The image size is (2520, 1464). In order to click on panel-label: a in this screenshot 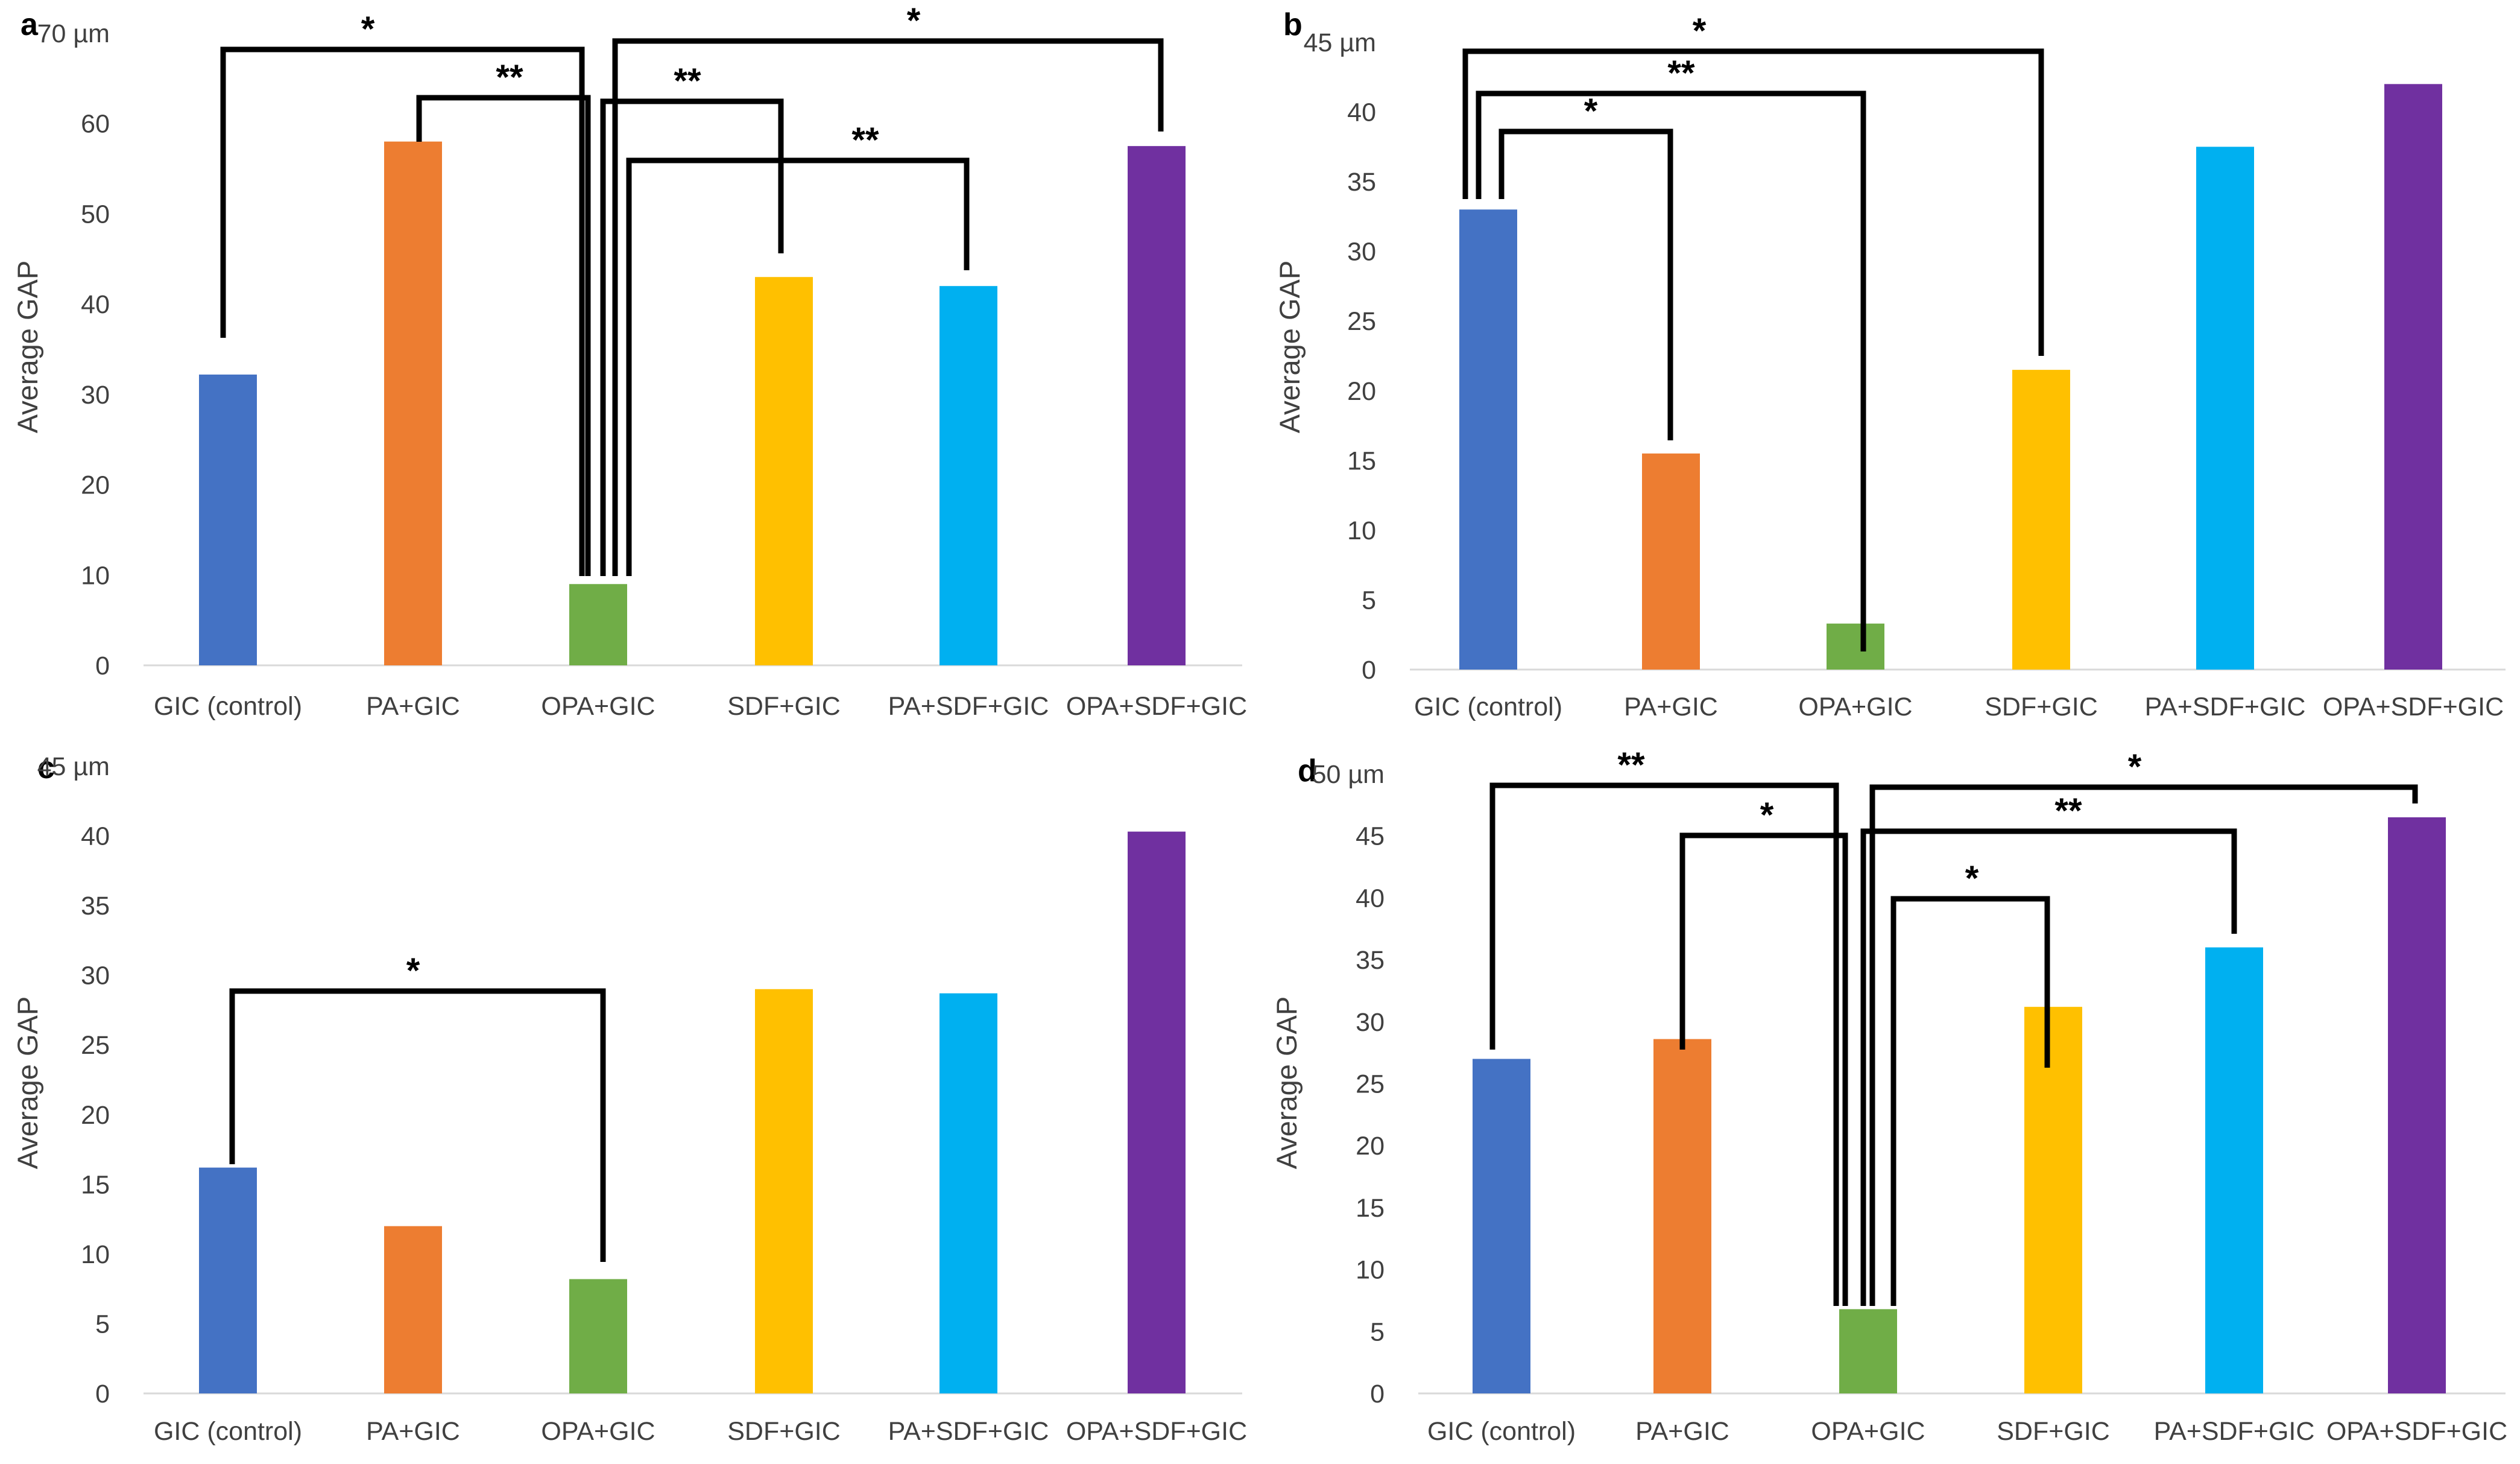, I will do `click(30, 25)`.